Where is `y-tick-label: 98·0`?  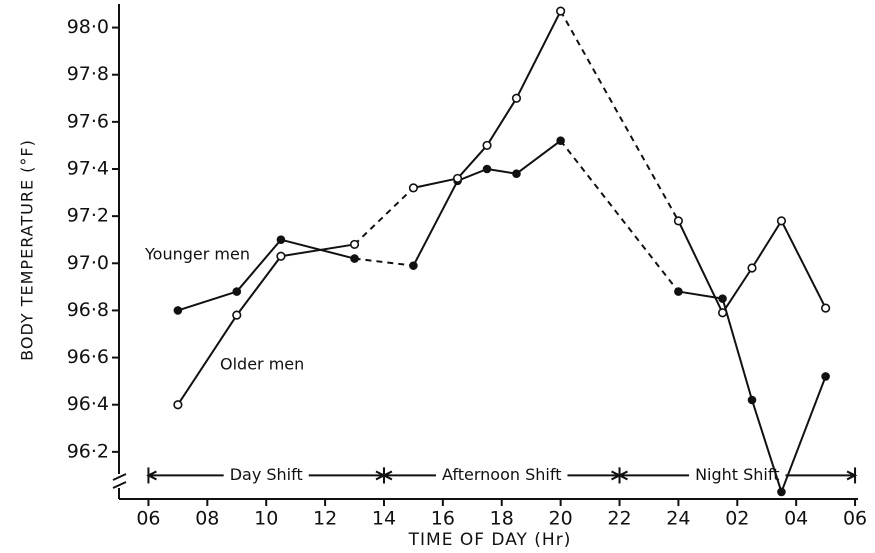
y-tick-label: 98·0 is located at coordinates (88, 27).